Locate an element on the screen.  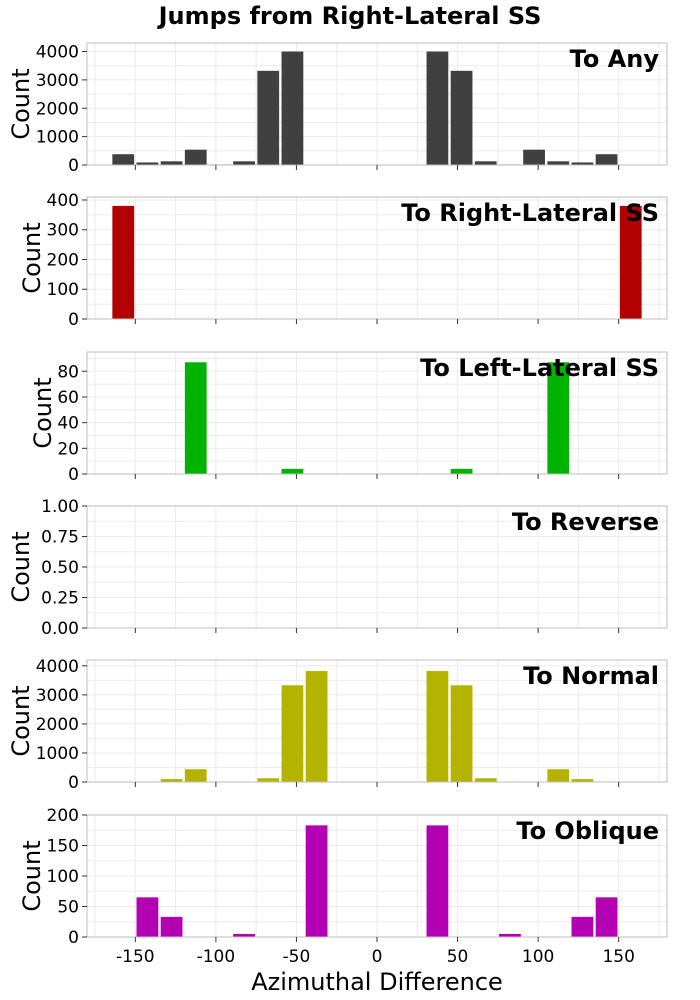
x-tick-label: 0 is located at coordinates (377, 957).